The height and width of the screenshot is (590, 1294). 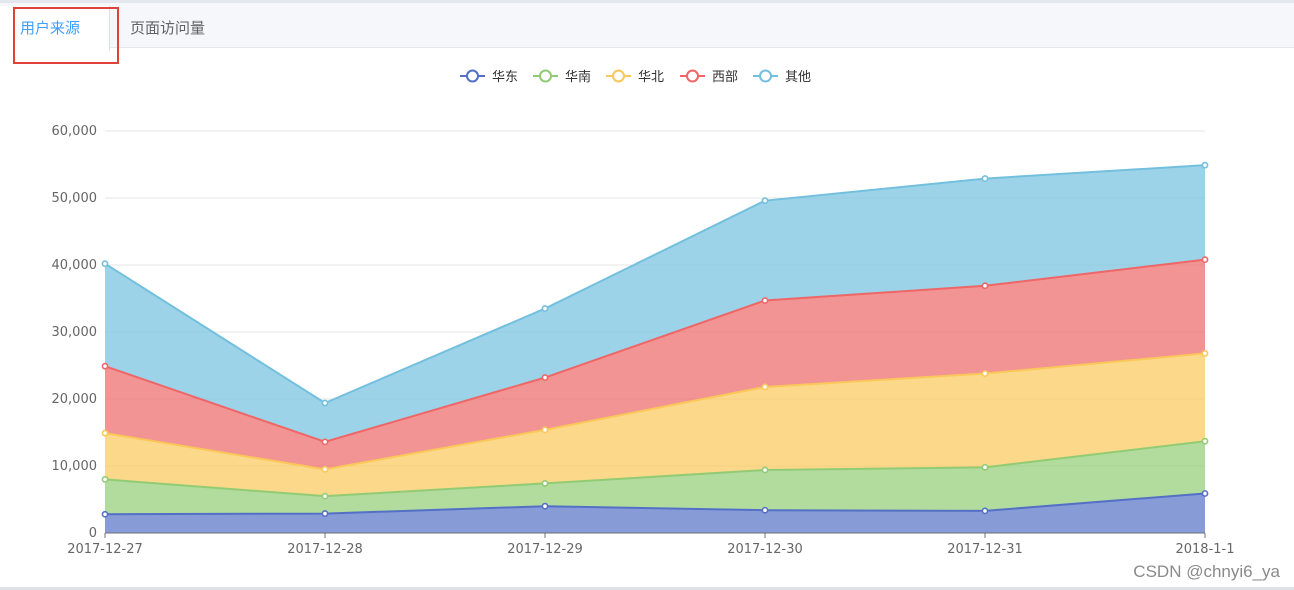 I want to click on x-tick-label: 2018-1-1, so click(x=1204, y=549).